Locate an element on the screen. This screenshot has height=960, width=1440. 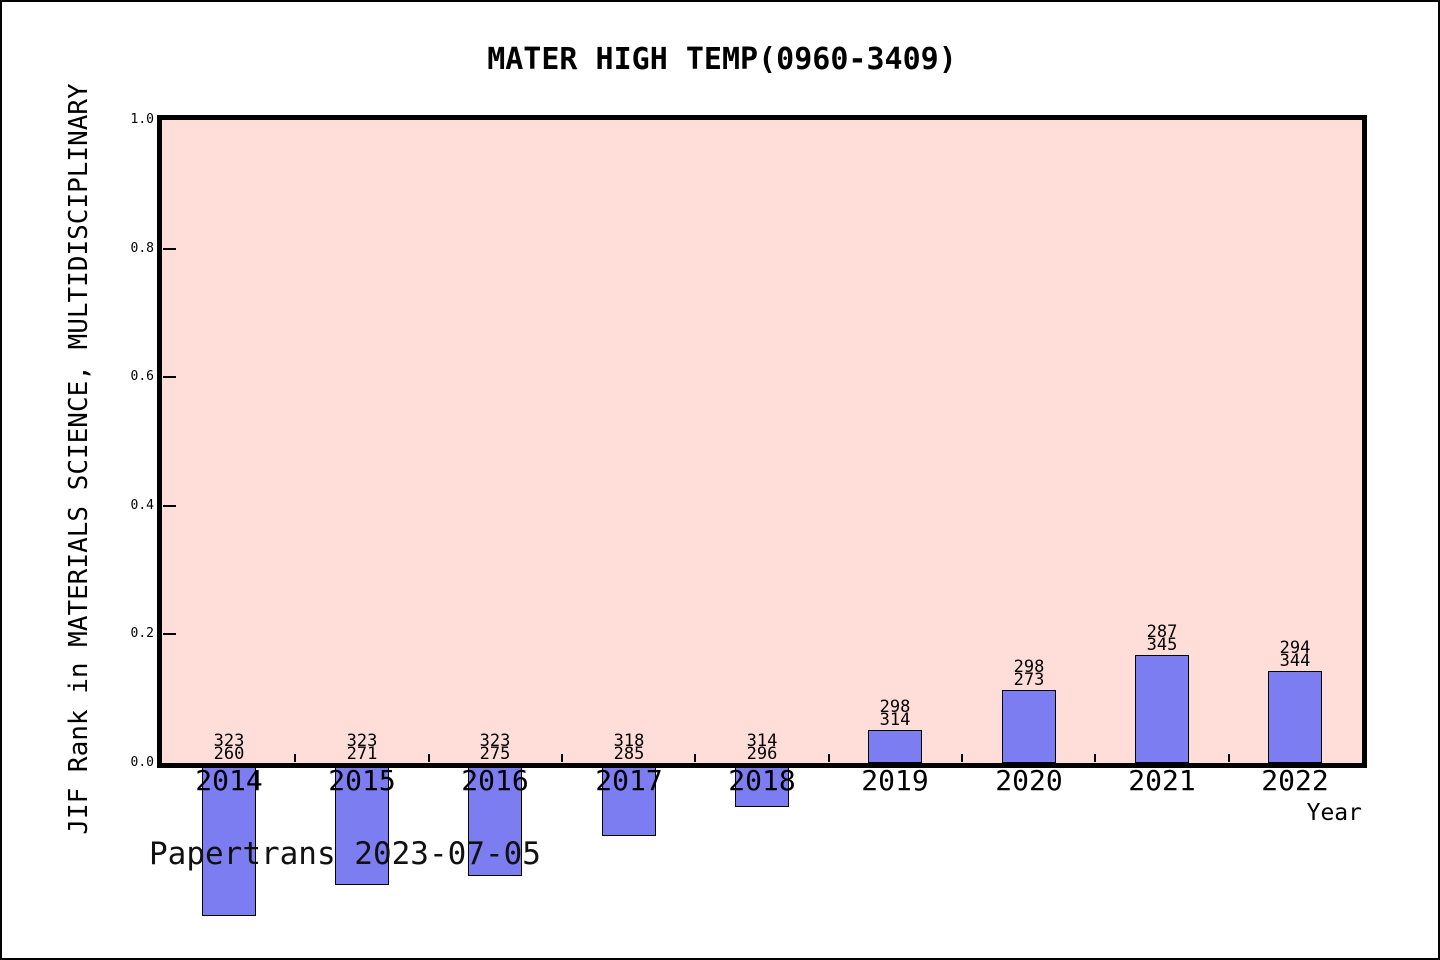
x-axis-label: Year is located at coordinates (1334, 813).